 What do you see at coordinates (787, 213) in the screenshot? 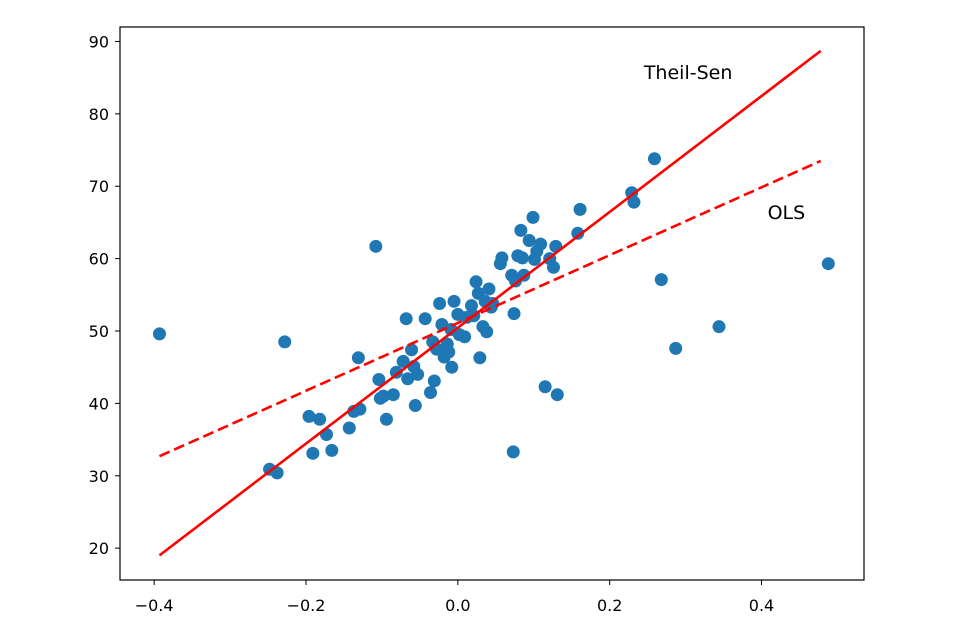
I see `ols-label: OLS` at bounding box center [787, 213].